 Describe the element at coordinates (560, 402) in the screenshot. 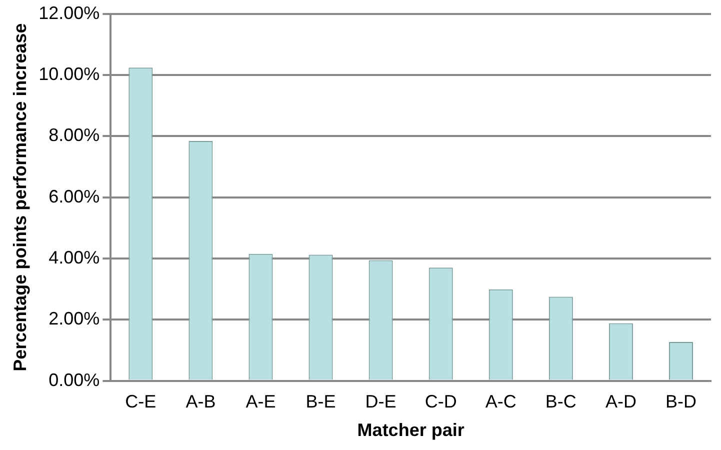

I see `x-tick-label: B-C` at that location.